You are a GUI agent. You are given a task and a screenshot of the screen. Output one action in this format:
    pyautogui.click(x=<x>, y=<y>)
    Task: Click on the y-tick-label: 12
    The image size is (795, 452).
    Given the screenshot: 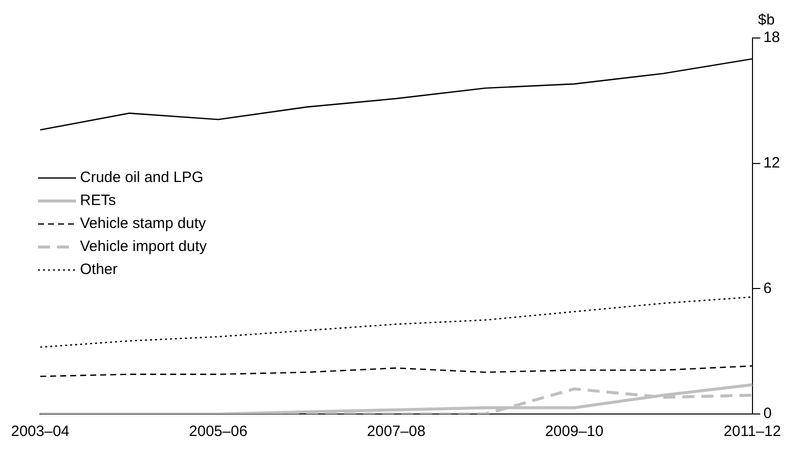 What is the action you would take?
    pyautogui.click(x=771, y=163)
    